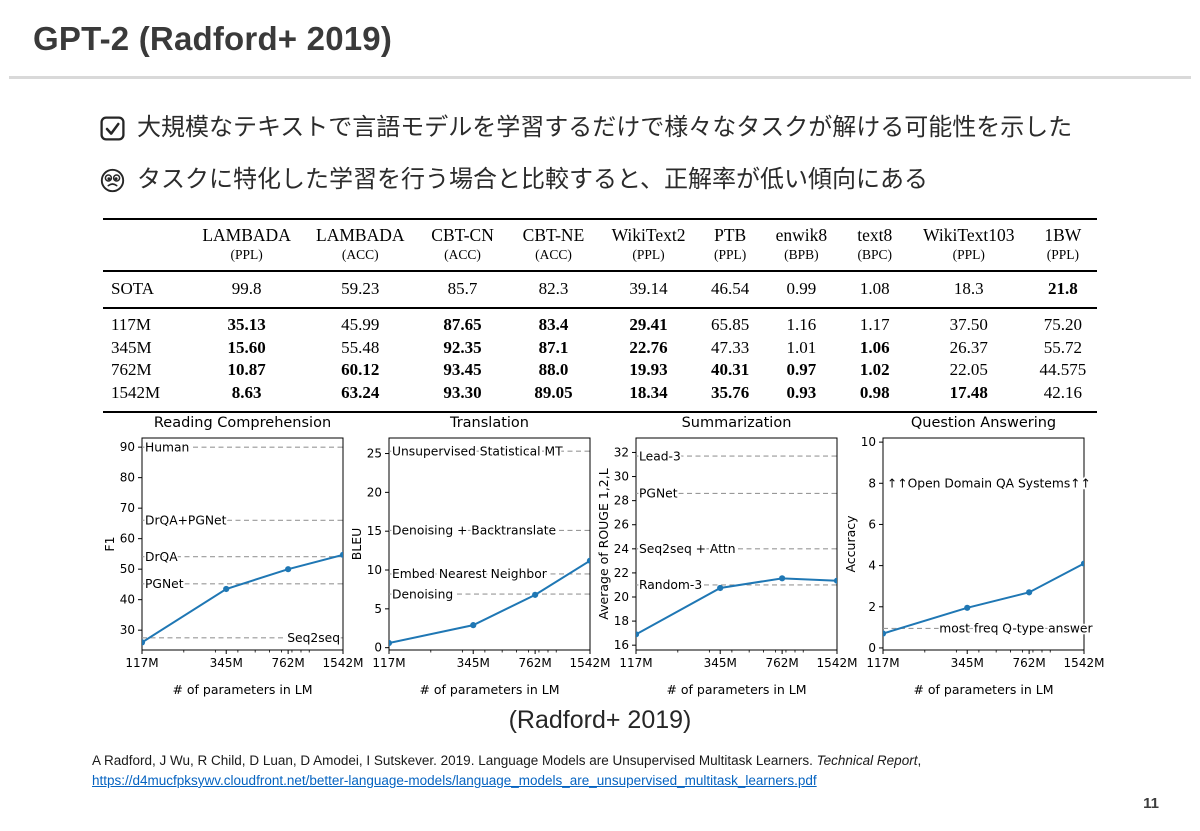 This screenshot has height=831, width=1200. What do you see at coordinates (660, 456) in the screenshot?
I see `baseline-label: Lead-3` at bounding box center [660, 456].